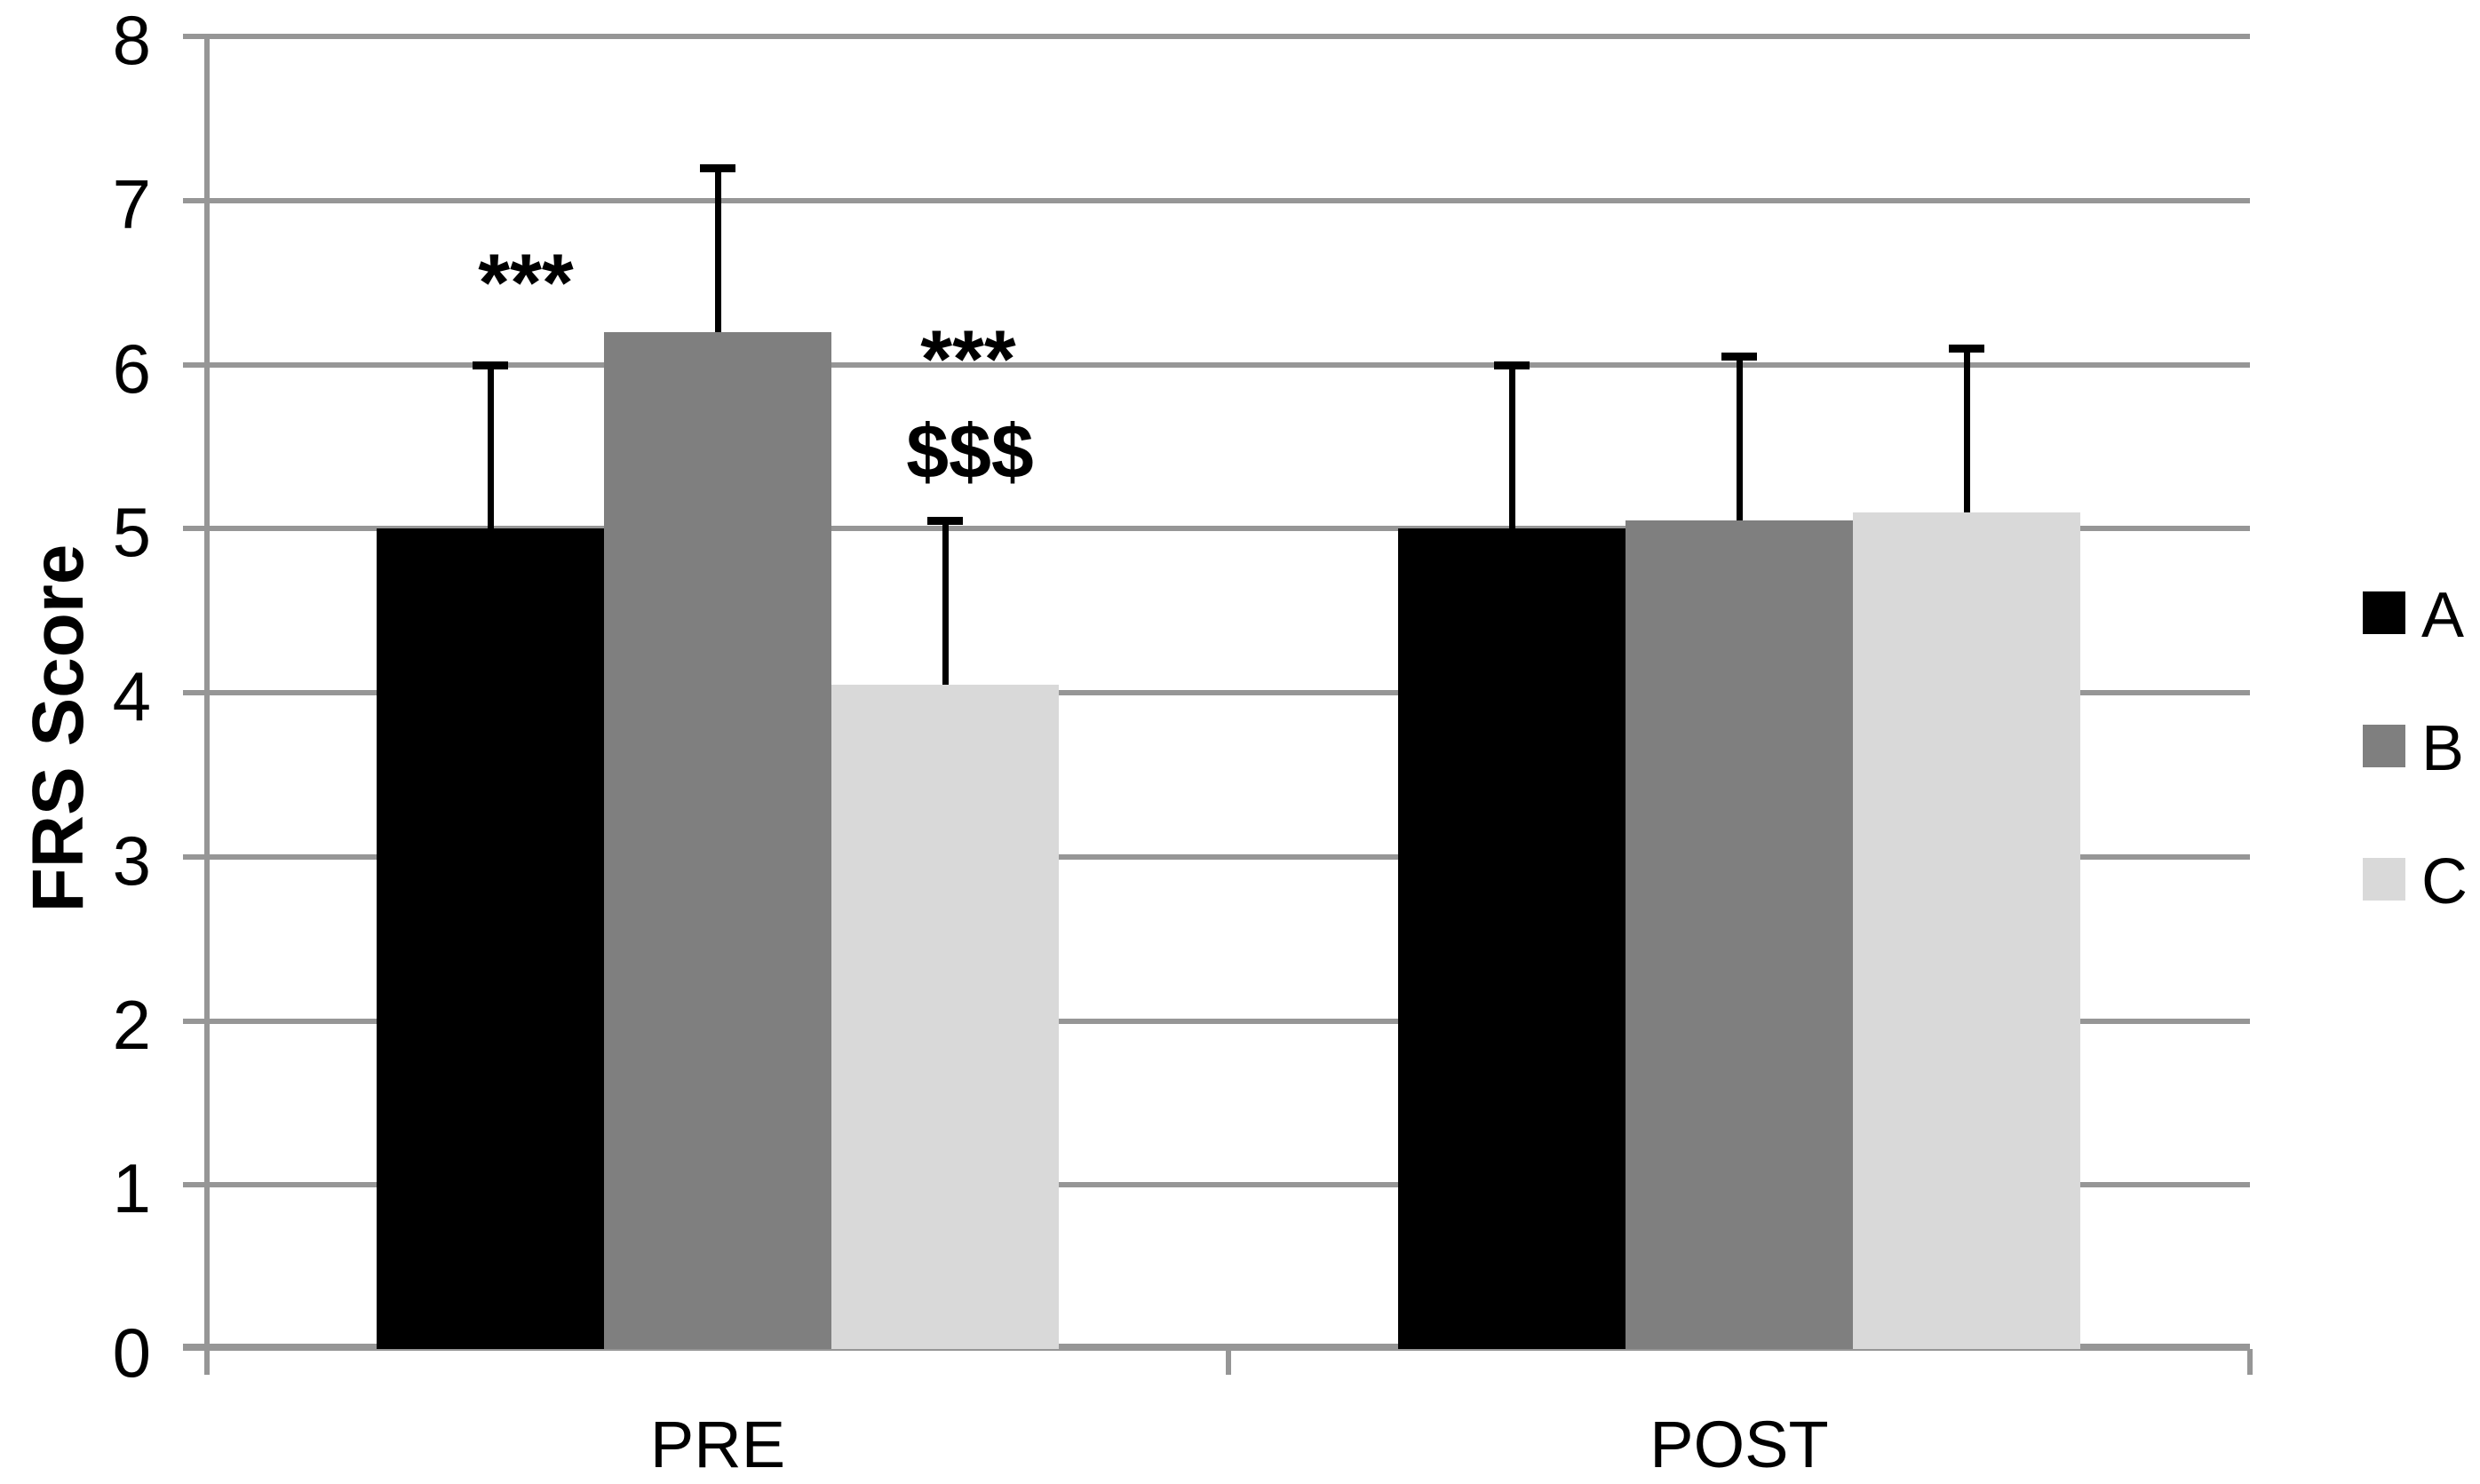 The width and height of the screenshot is (2480, 1484). I want to click on significance-annotation: $$$, so click(970, 452).